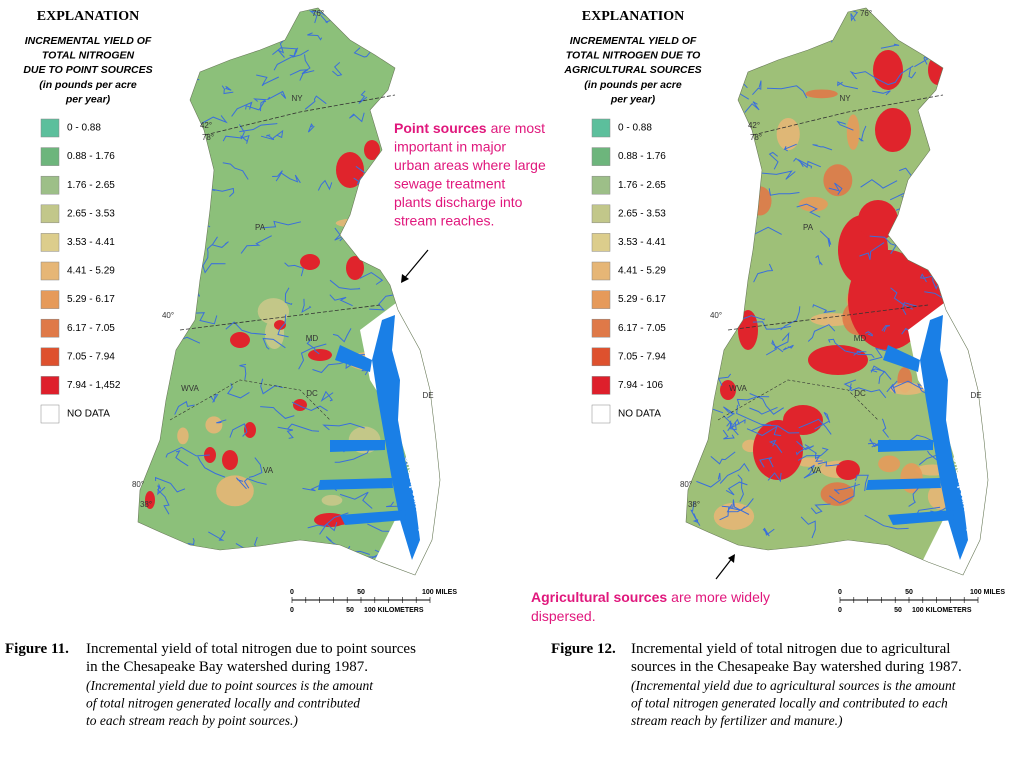 The image size is (1024, 768). I want to click on map-label: VA, so click(268, 470).